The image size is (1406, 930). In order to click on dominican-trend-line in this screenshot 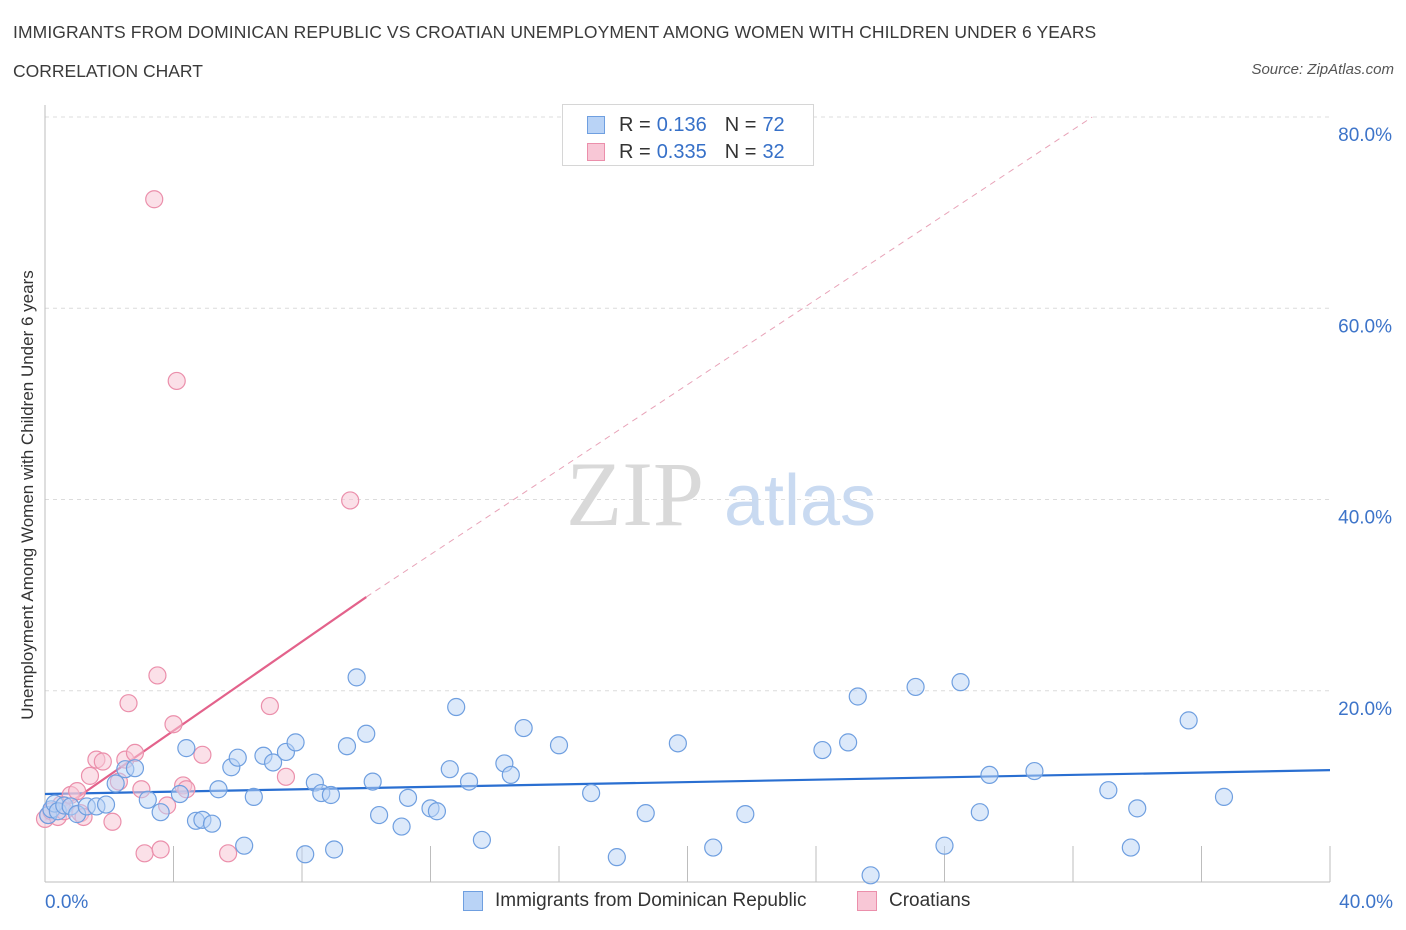, I will do `click(687, 782)`.